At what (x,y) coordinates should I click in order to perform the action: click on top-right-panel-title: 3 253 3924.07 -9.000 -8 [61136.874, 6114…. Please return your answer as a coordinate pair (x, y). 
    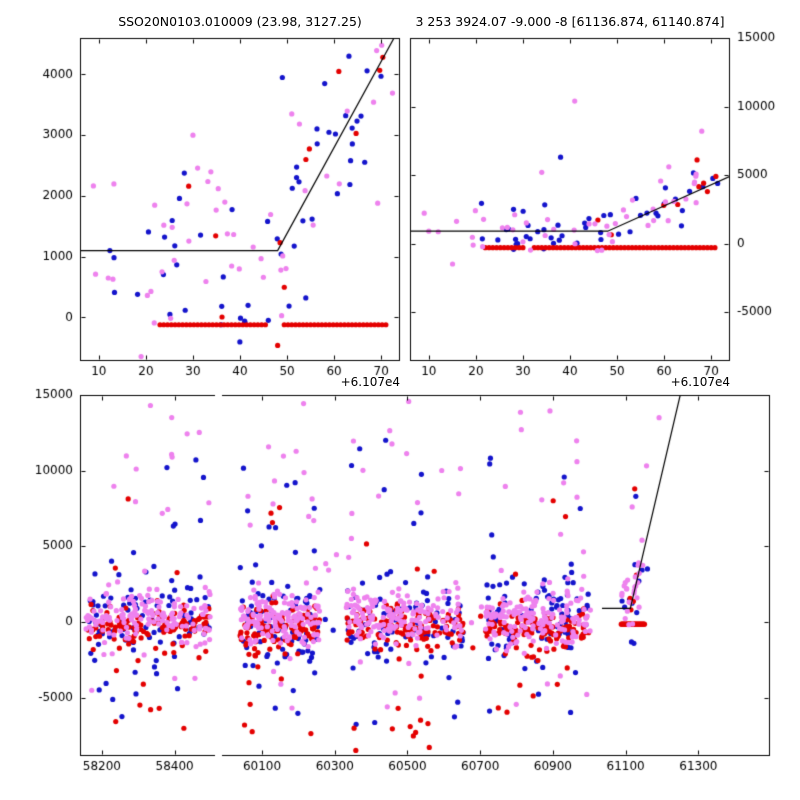
    Looking at the image, I should click on (570, 21).